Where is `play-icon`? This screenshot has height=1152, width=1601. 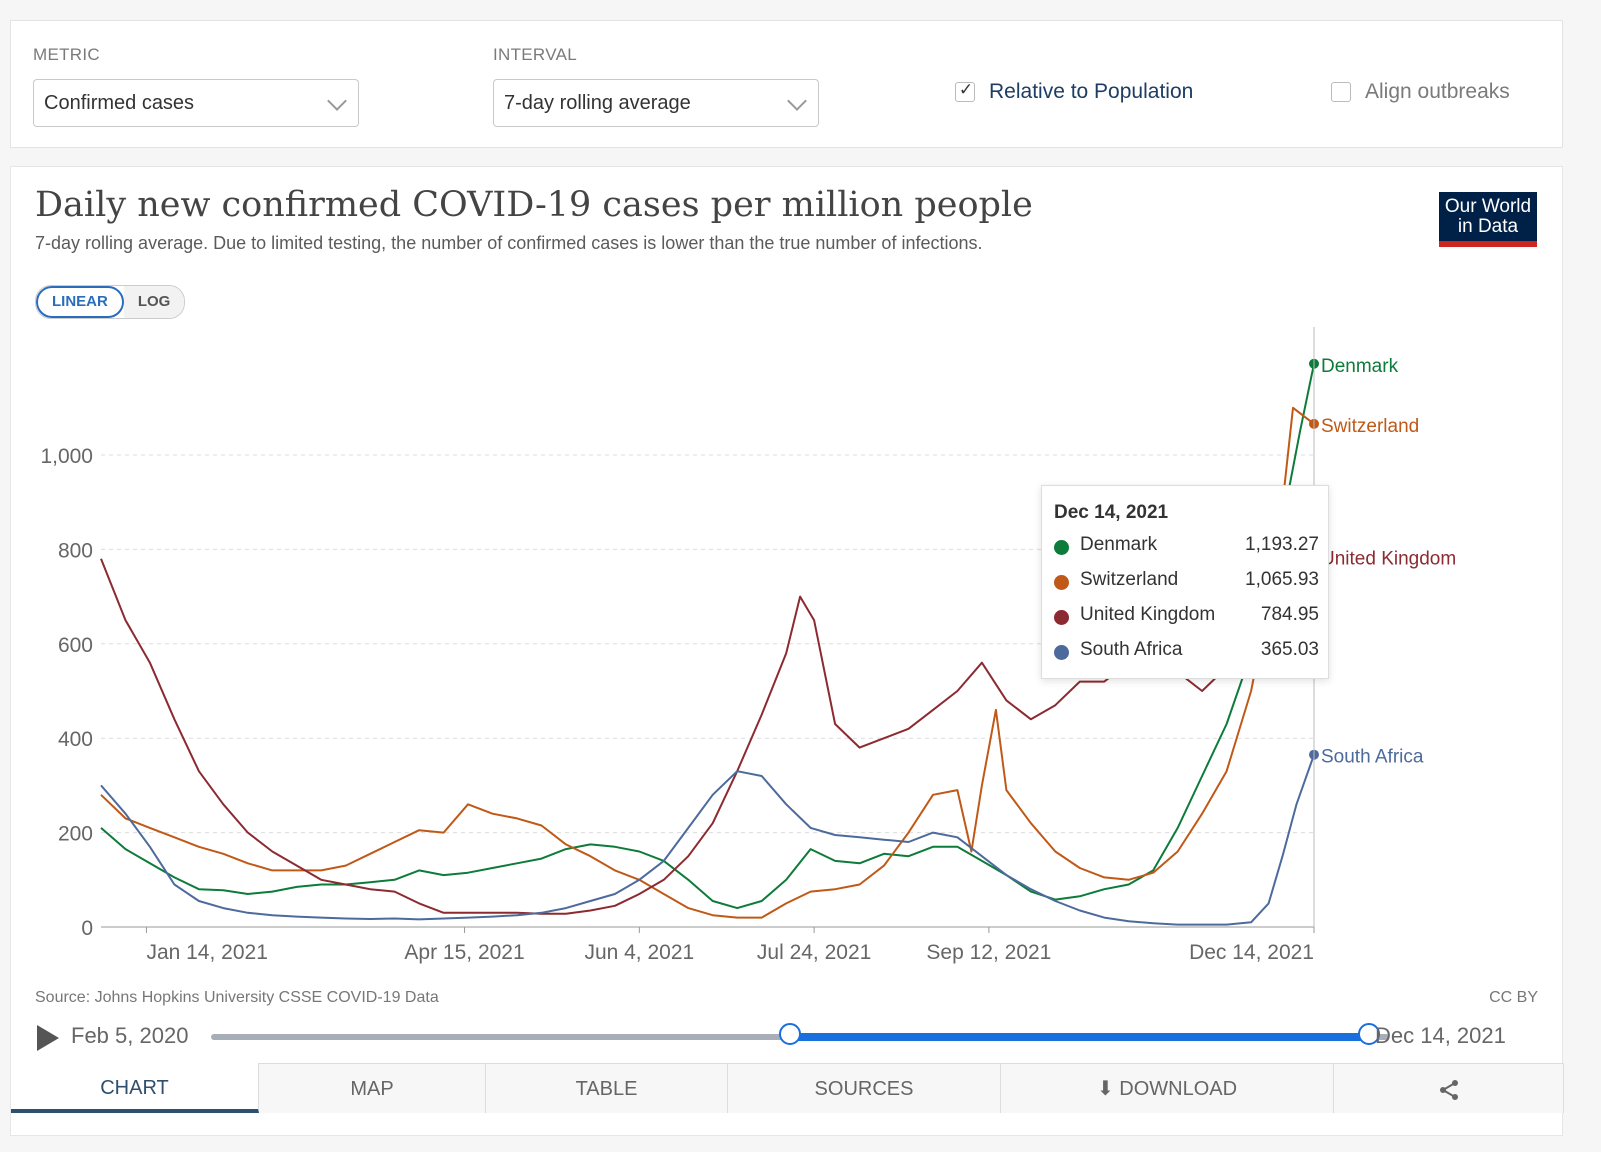 play-icon is located at coordinates (48, 1038).